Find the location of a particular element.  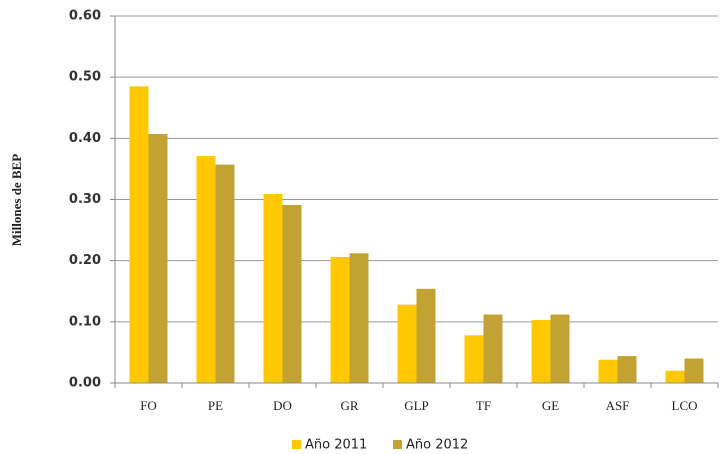

y-tick-label: 0.10 is located at coordinates (85, 321).